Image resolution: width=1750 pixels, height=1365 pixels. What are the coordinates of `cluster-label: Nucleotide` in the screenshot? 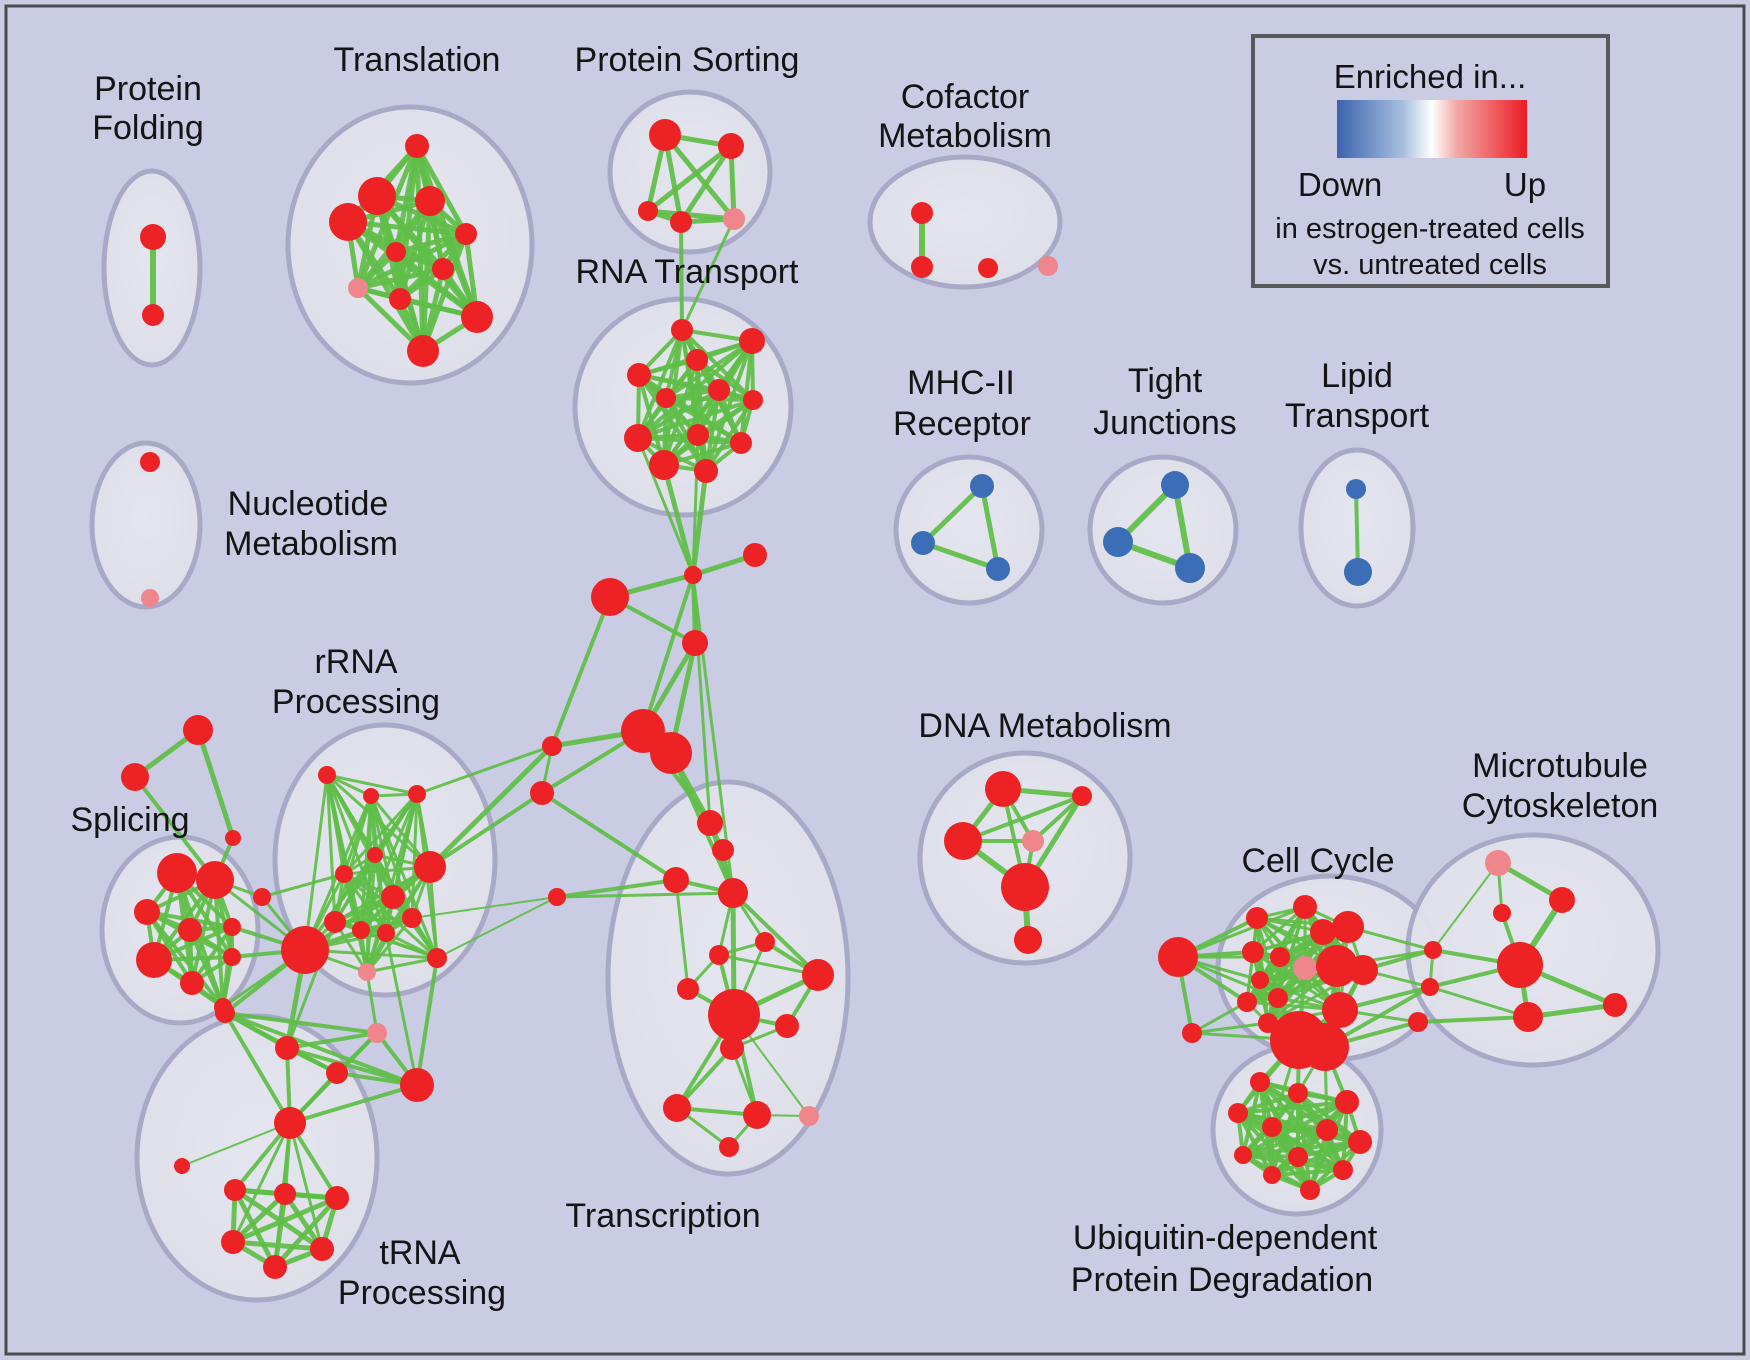 It's located at (308, 504).